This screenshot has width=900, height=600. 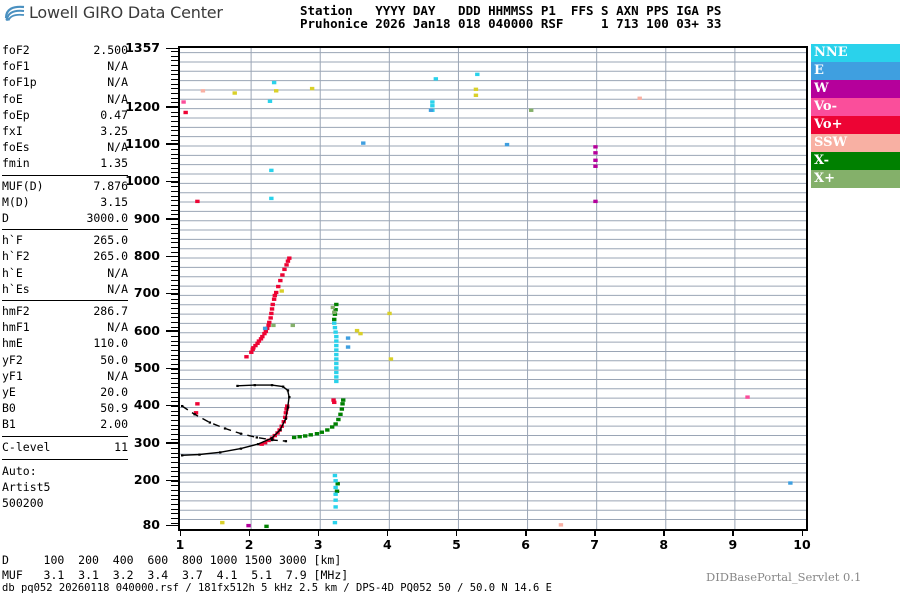 What do you see at coordinates (12, 98) in the screenshot?
I see `parameter-key: foE` at bounding box center [12, 98].